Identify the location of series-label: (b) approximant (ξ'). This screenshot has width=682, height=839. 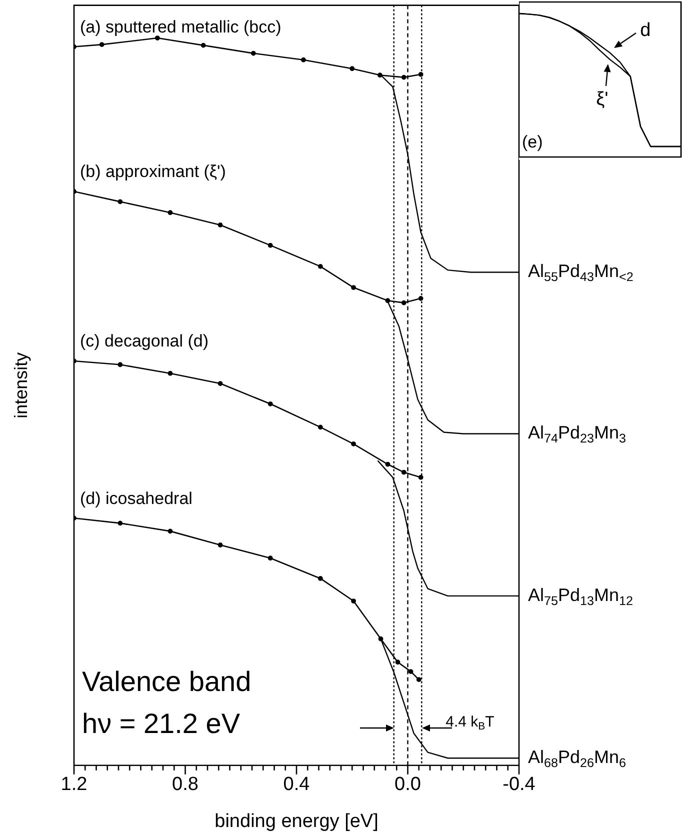
(153, 172).